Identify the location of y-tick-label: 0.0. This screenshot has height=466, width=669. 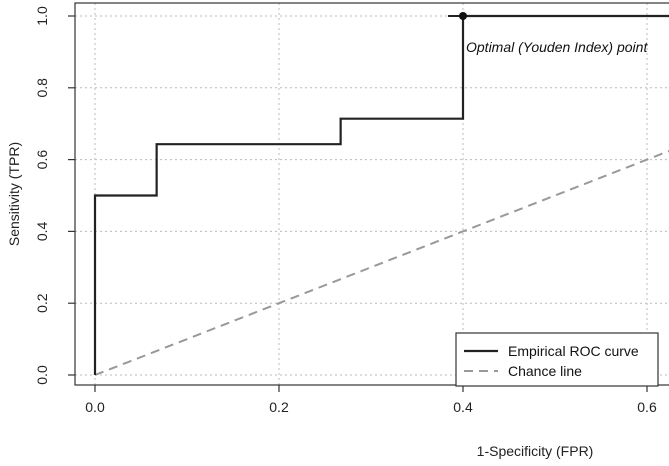
(42, 375).